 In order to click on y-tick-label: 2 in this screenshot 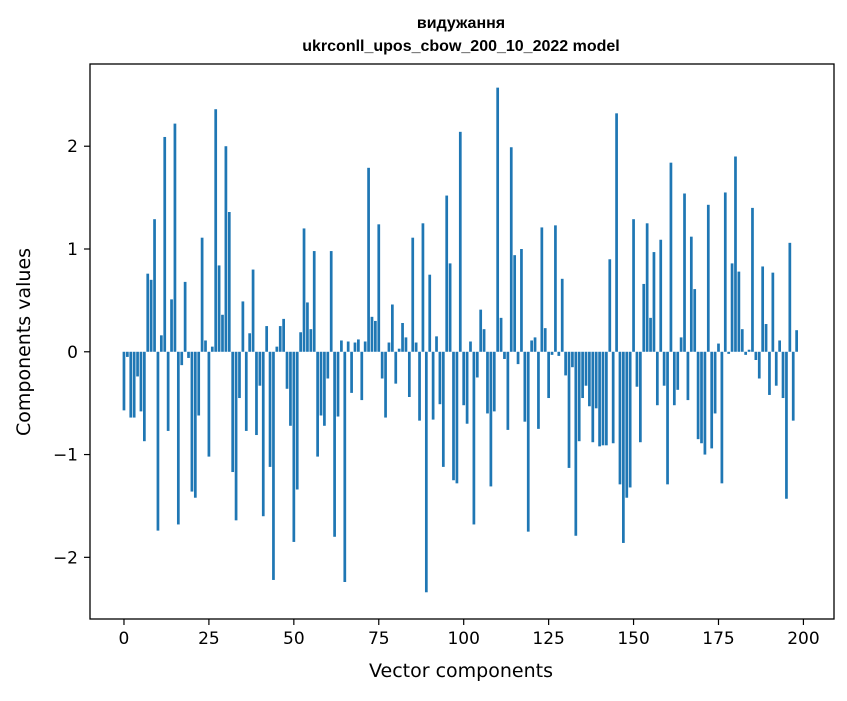, I will do `click(72, 147)`.